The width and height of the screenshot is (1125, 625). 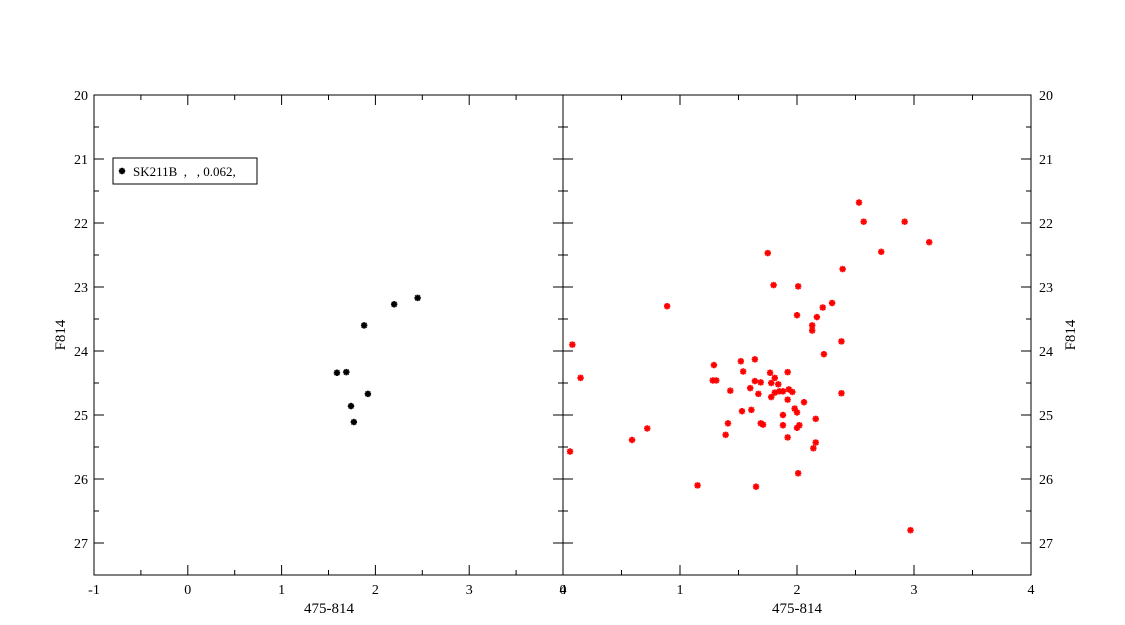 I want to click on x-tick-label: 3, so click(x=469, y=590).